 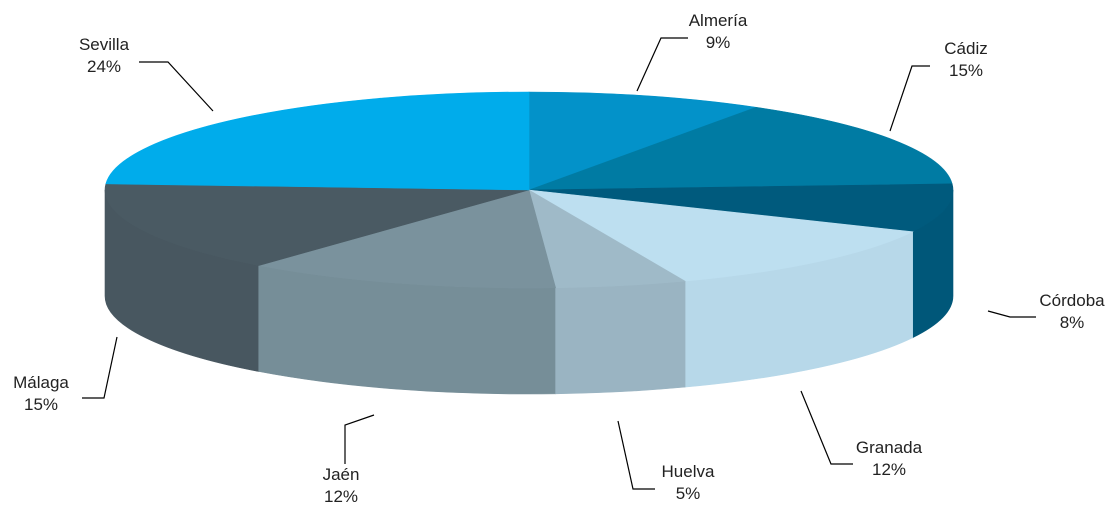 I want to click on pie-side-huelva, so click(x=620, y=337).